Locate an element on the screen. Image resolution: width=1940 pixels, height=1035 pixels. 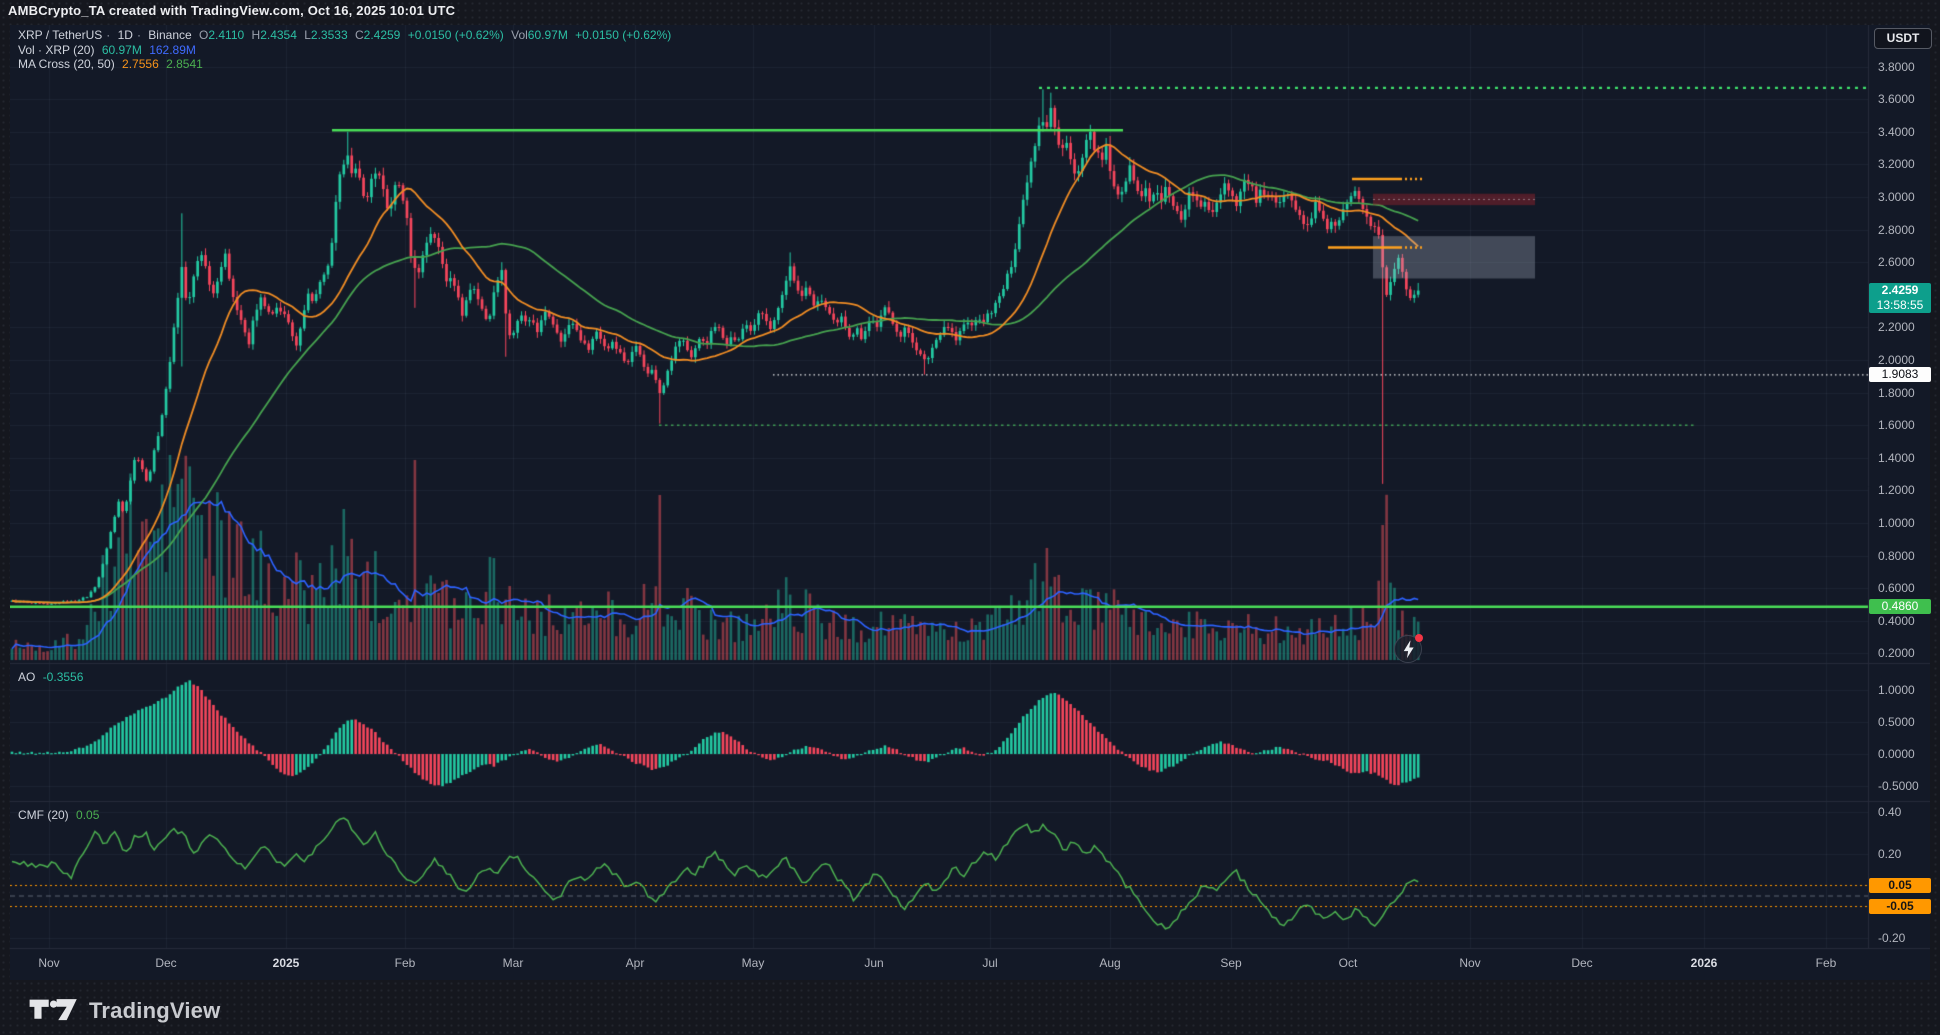
price-tick: 1.6000 is located at coordinates (1896, 425).